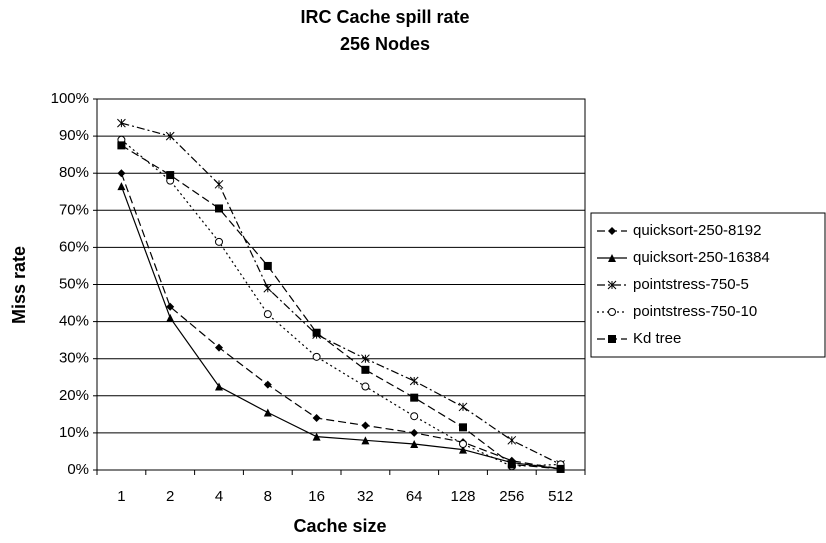 This screenshot has height=543, width=826. Describe the element at coordinates (316, 496) in the screenshot. I see `x-tick-label: 16` at that location.